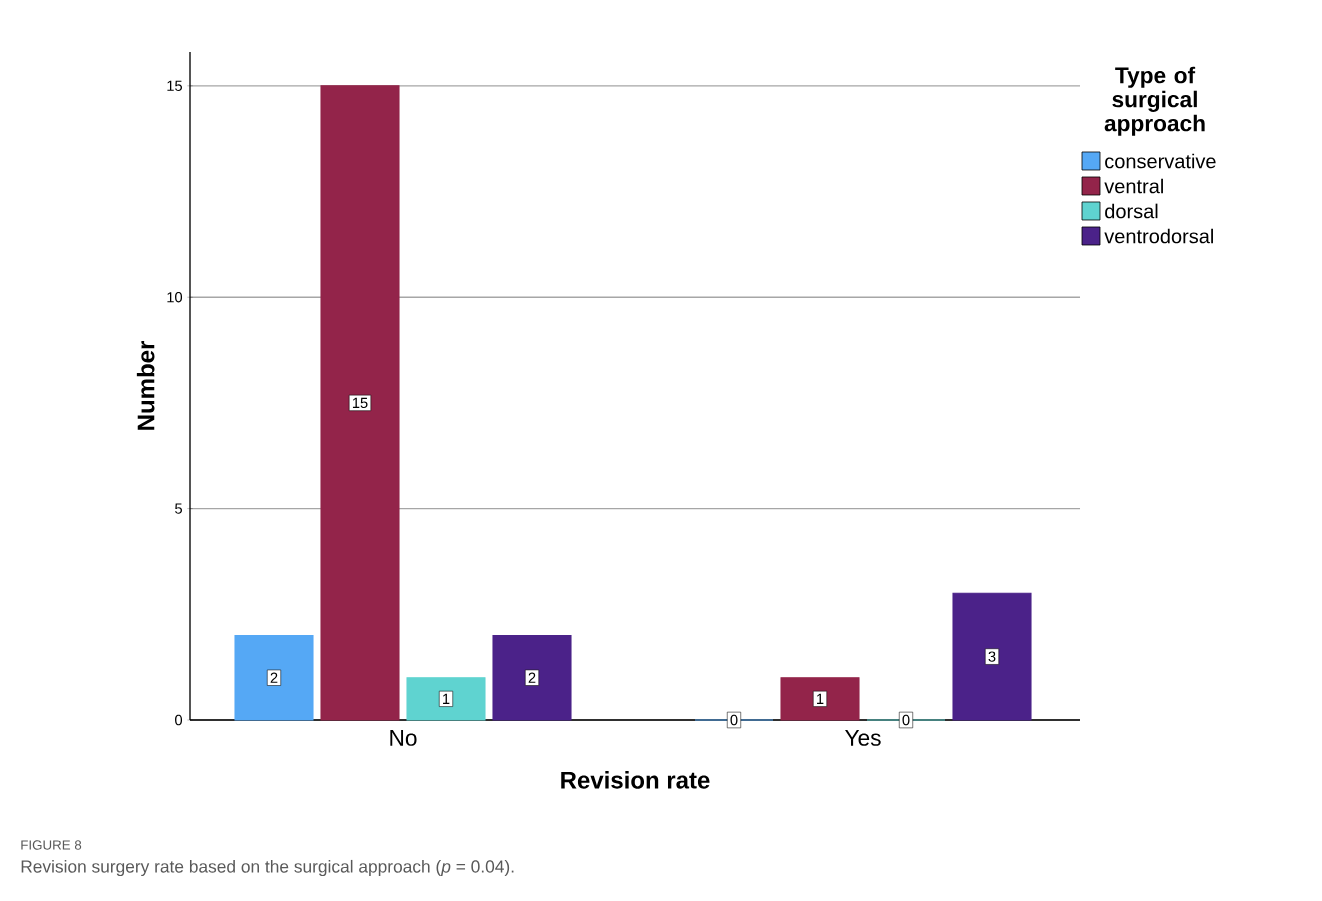  Describe the element at coordinates (1154, 101) in the screenshot. I see `legend-title: Type of surgical approach` at that location.